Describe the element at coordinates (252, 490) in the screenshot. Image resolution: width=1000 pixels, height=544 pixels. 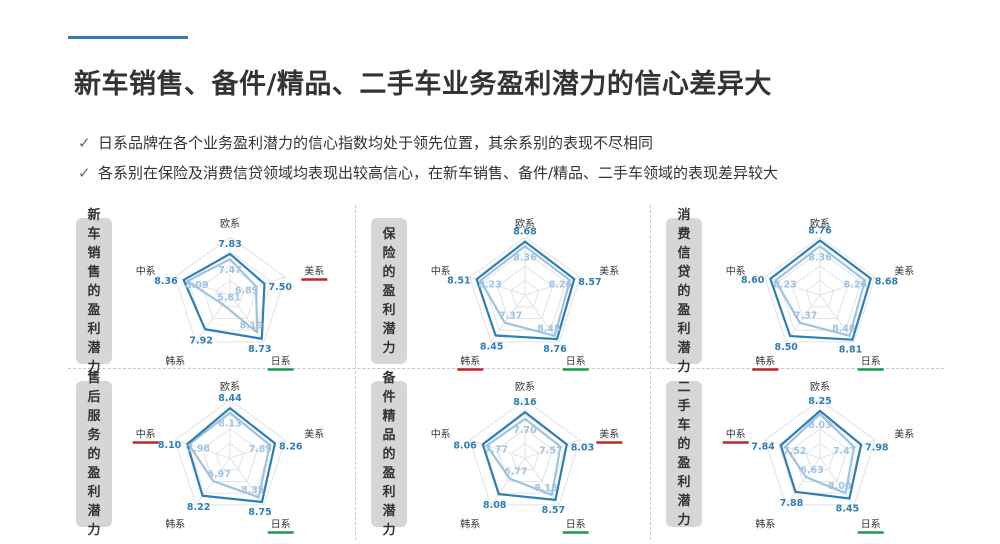
I see `value-label-inner: 8.35` at that location.